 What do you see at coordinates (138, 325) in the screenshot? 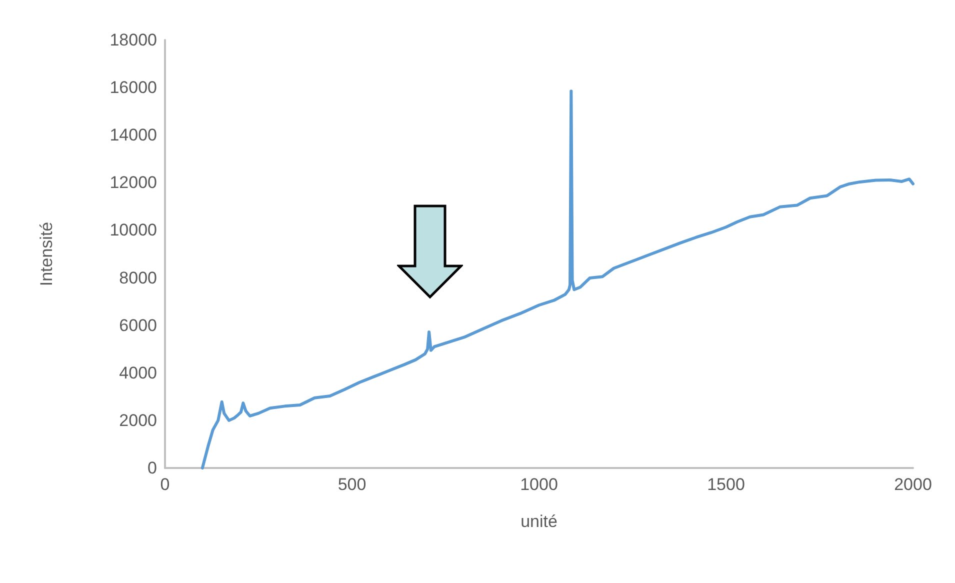
I see `y-tick-label: 6000` at bounding box center [138, 325].